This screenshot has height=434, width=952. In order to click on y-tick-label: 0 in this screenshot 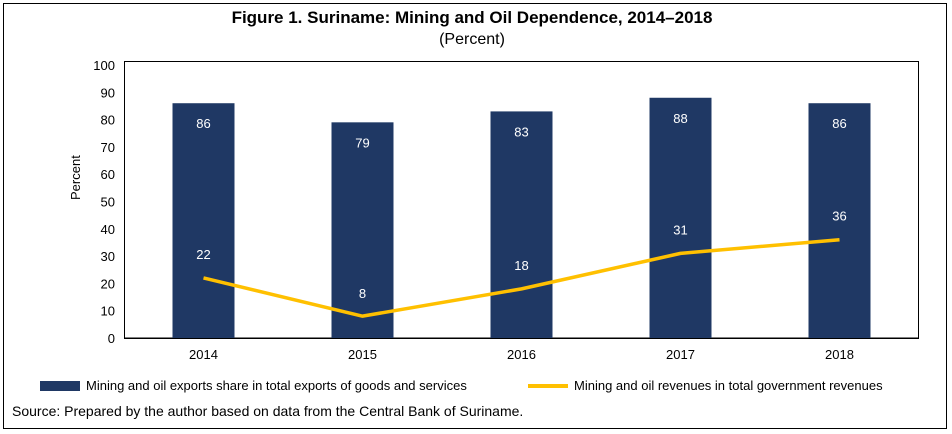, I will do `click(111, 338)`.